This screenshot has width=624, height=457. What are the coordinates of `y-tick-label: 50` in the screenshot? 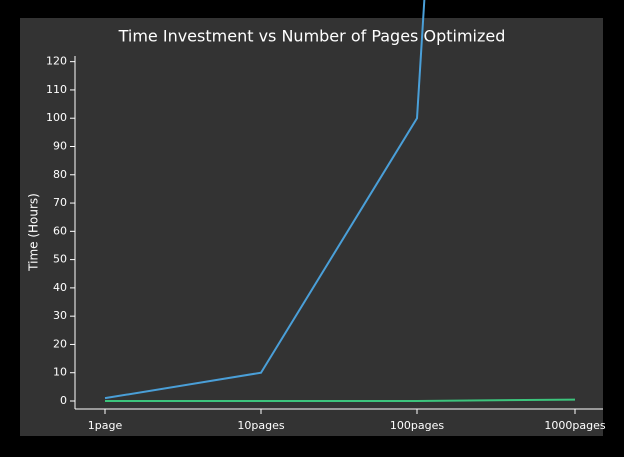 It's located at (60, 259).